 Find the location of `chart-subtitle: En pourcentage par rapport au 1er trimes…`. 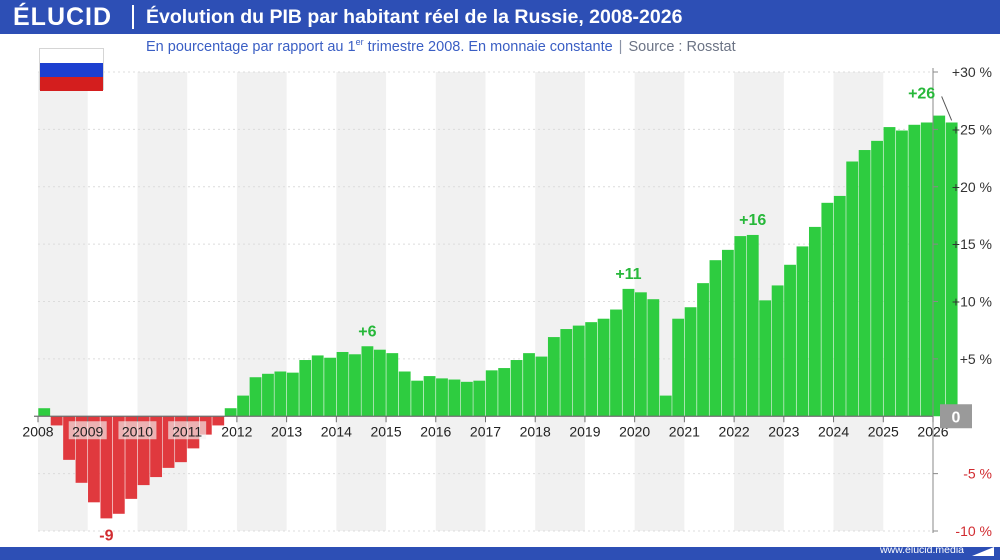

chart-subtitle: En pourcentage par rapport au 1er trimes… is located at coordinates (441, 46).